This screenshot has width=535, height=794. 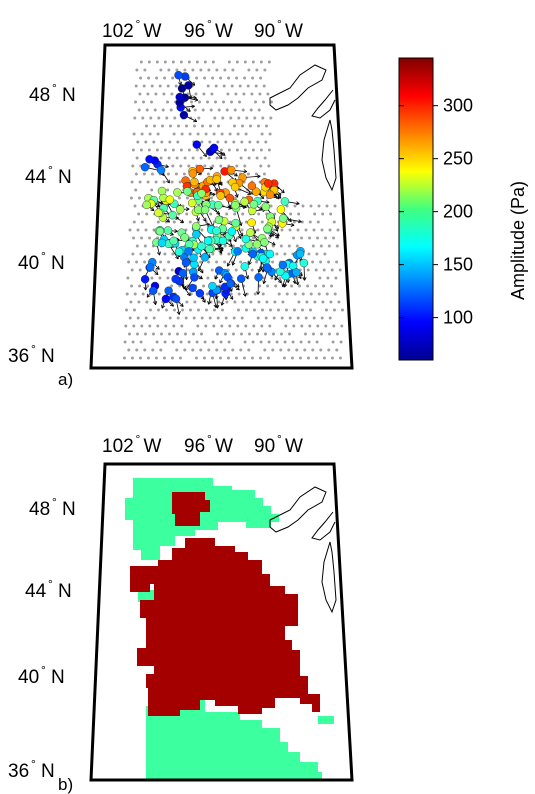 I want to click on panel-b-lon-ticks: 102 ° W 96 ° W 90 ° W, so click(x=202, y=444).